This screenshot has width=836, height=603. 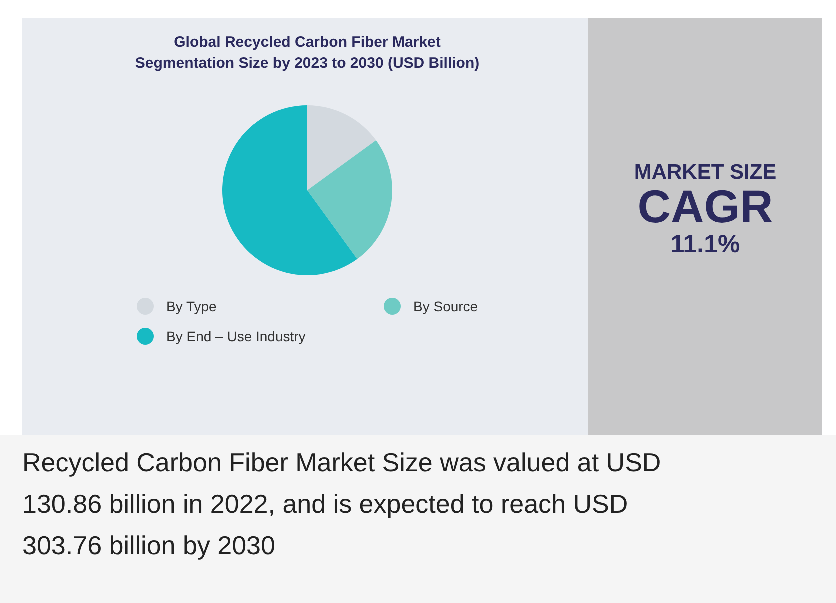 I want to click on chart-title: Global Recycled Carbon Fiber Market Segmentation Size by 2023 to 2030 (USD Billion), so click(x=307, y=53).